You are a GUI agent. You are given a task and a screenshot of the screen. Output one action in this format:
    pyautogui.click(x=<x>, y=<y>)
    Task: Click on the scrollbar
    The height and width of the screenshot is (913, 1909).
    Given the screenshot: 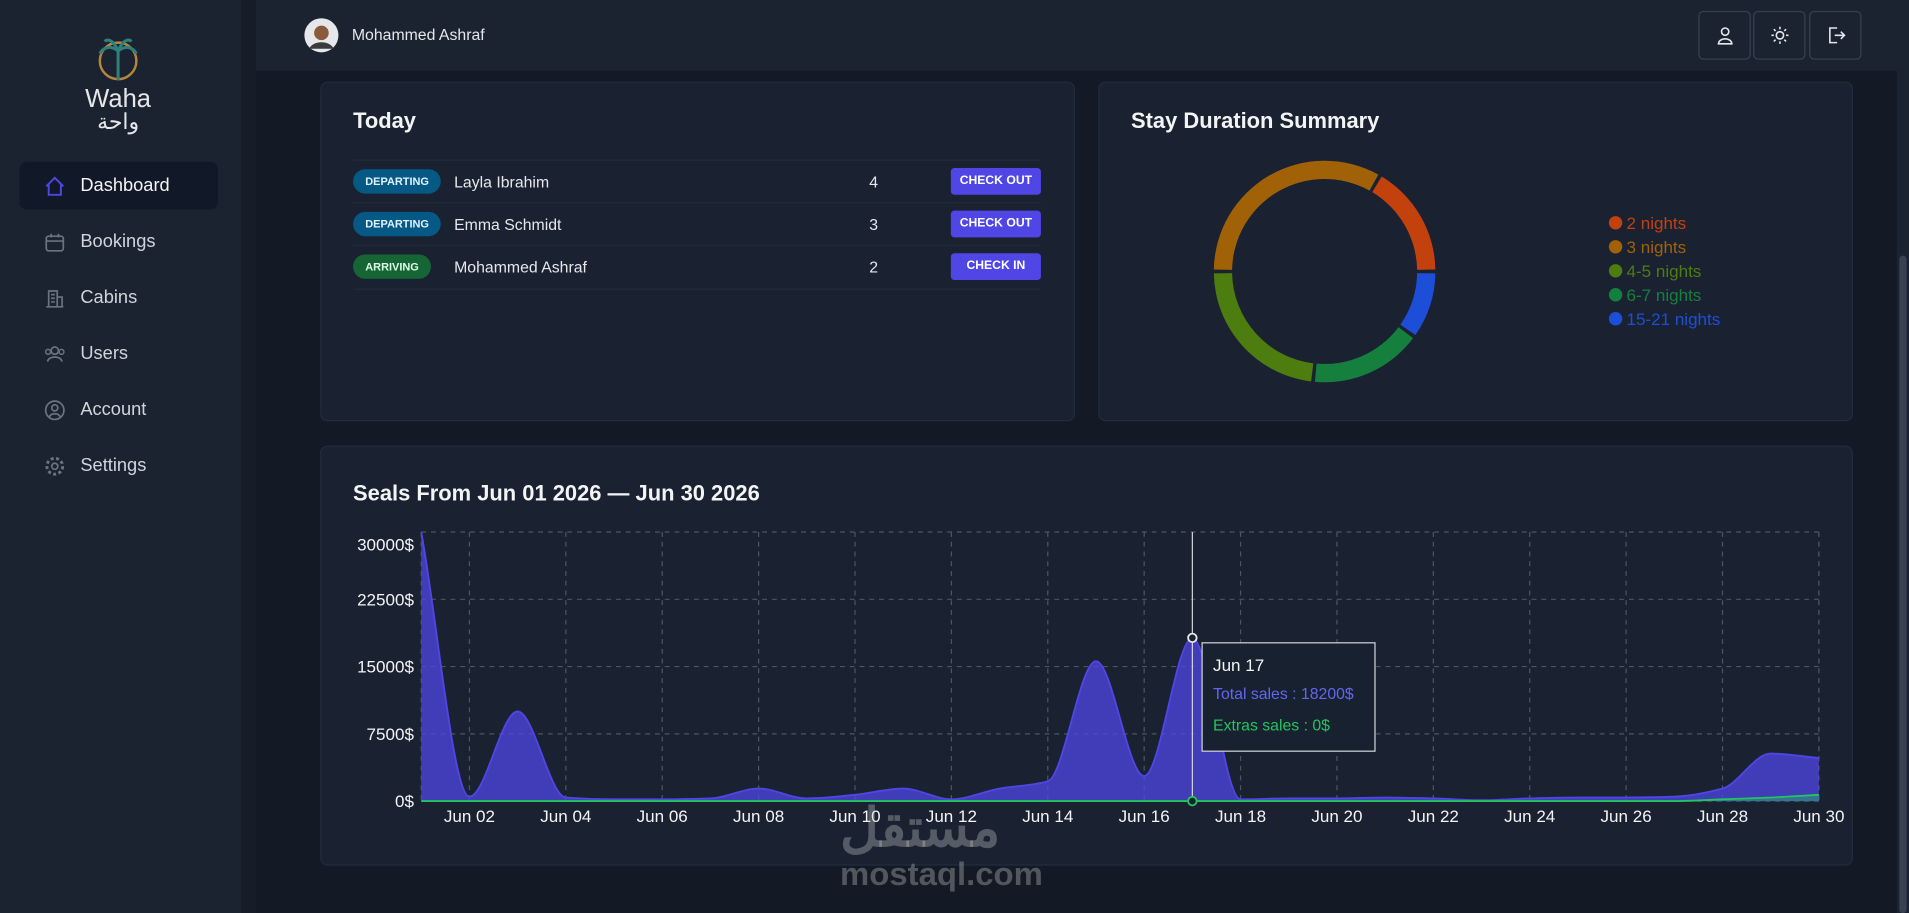 What is the action you would take?
    pyautogui.click(x=1902, y=491)
    